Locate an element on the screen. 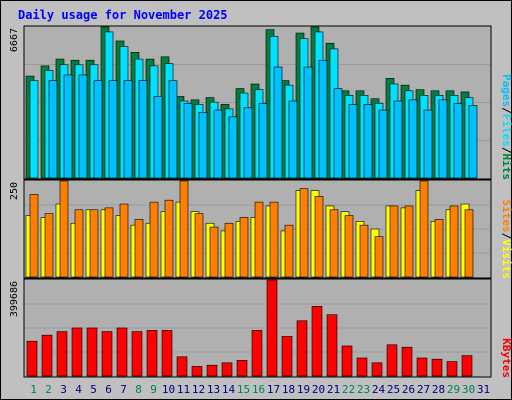  legend-hits: Hits is located at coordinates (506, 167).